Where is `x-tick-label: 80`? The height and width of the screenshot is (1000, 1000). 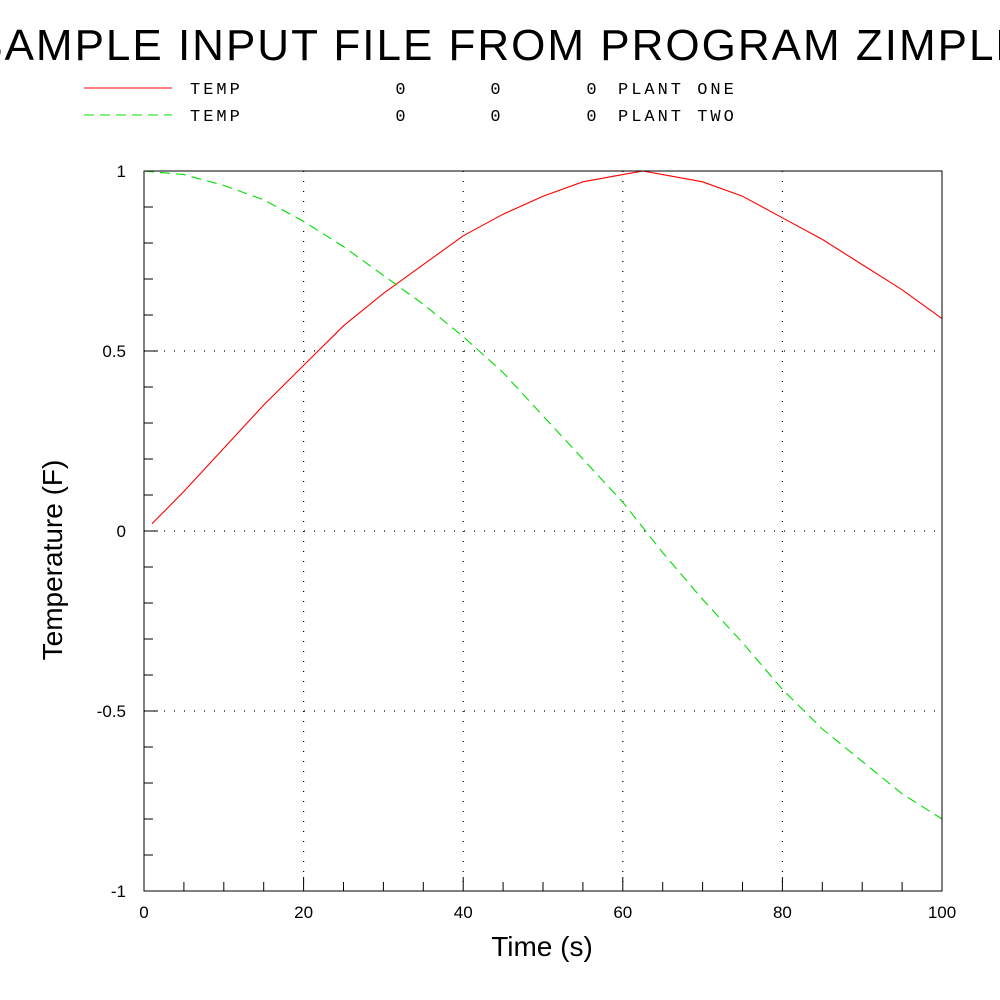
x-tick-label: 80 is located at coordinates (782, 912).